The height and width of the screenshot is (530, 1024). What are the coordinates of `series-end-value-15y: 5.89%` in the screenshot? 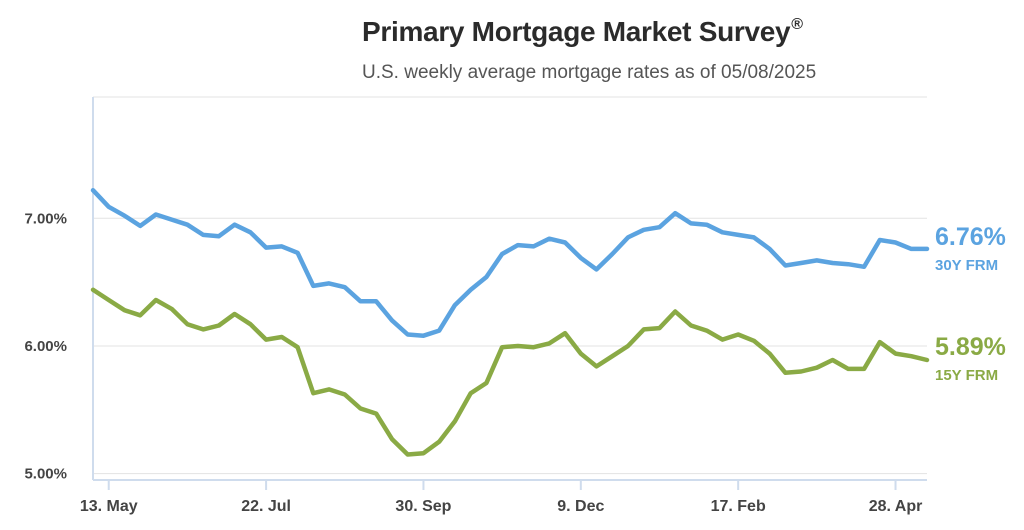 It's located at (970, 347).